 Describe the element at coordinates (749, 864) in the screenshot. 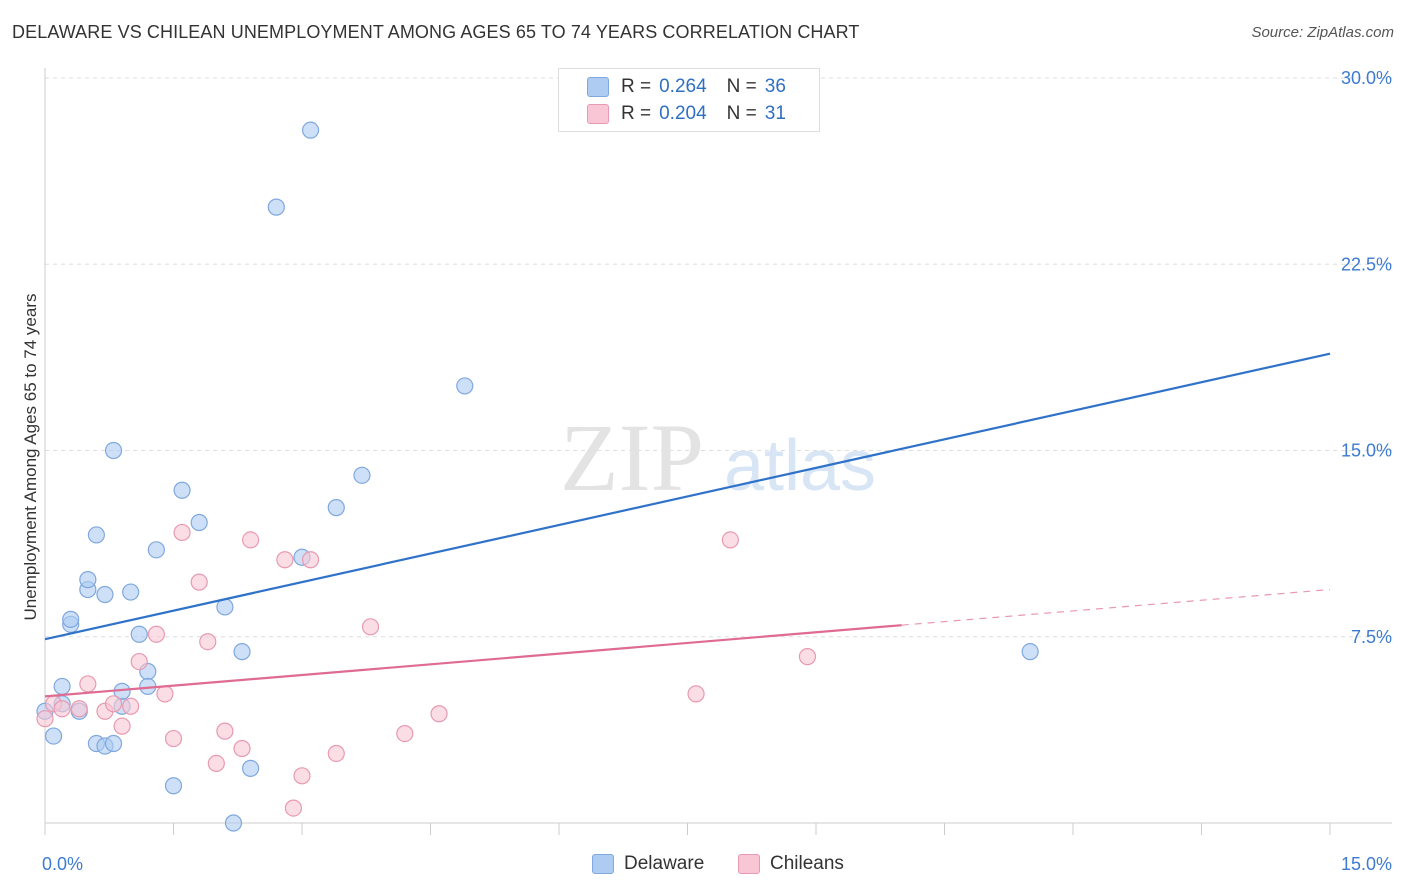

I see `series-swatch-chileans` at that location.